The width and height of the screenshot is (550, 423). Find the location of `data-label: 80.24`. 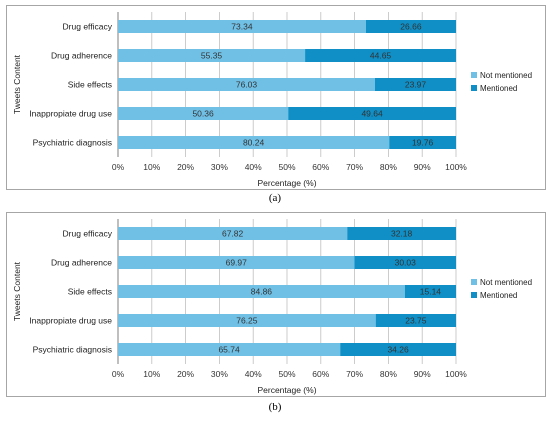

data-label: 80.24 is located at coordinates (254, 143).